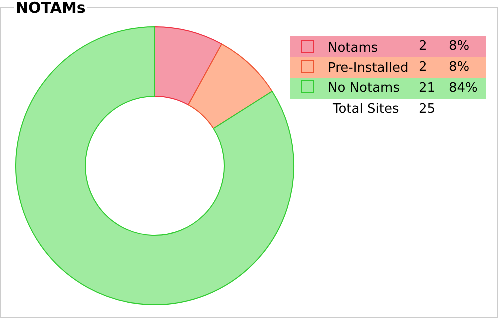 This screenshot has width=500, height=320. I want to click on data-label: 21, so click(427, 88).